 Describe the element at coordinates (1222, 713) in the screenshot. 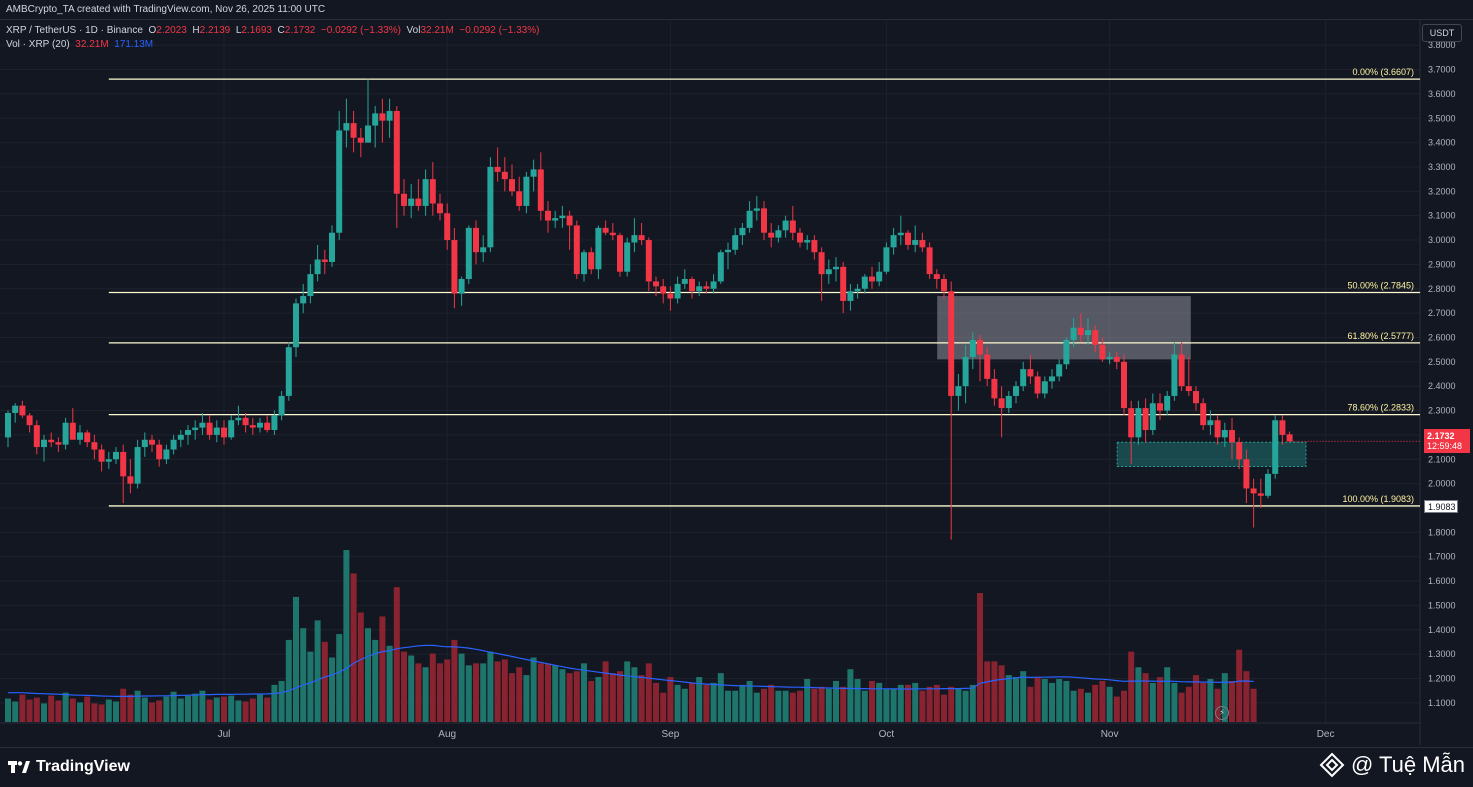

I see `lightning-icon: ⚡` at that location.